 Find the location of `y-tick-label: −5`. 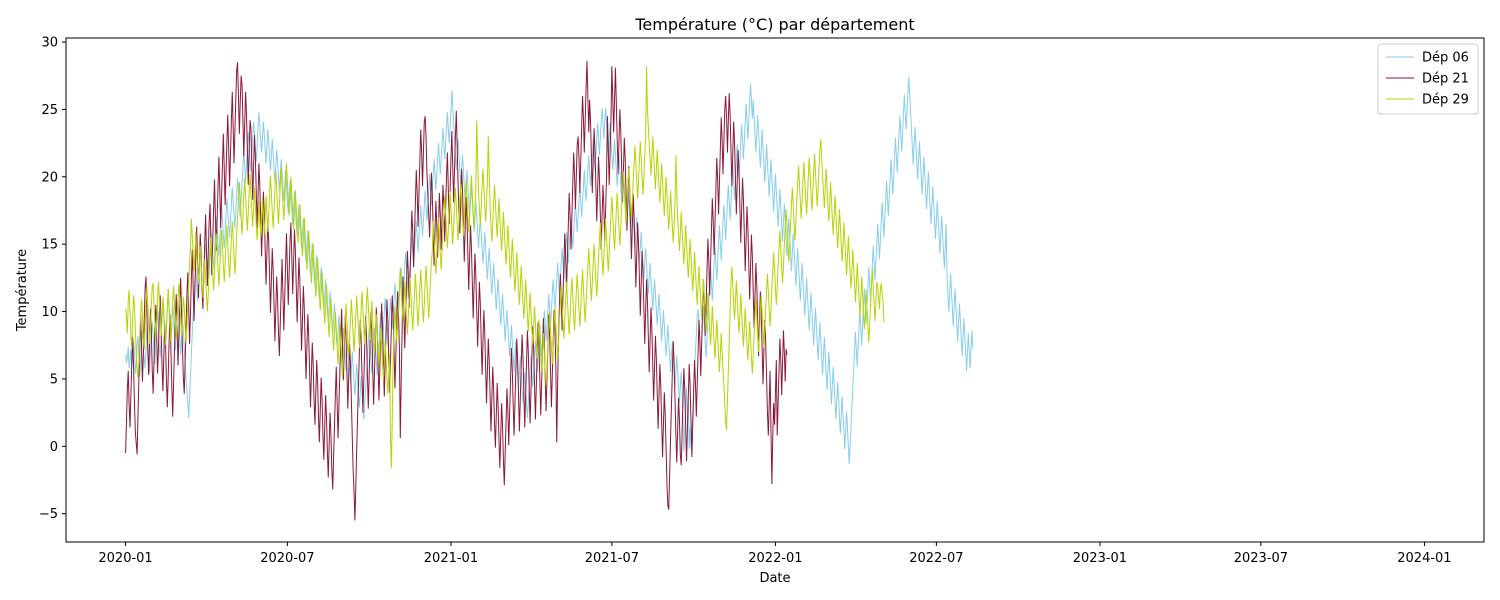

y-tick-label: −5 is located at coordinates (48, 514).